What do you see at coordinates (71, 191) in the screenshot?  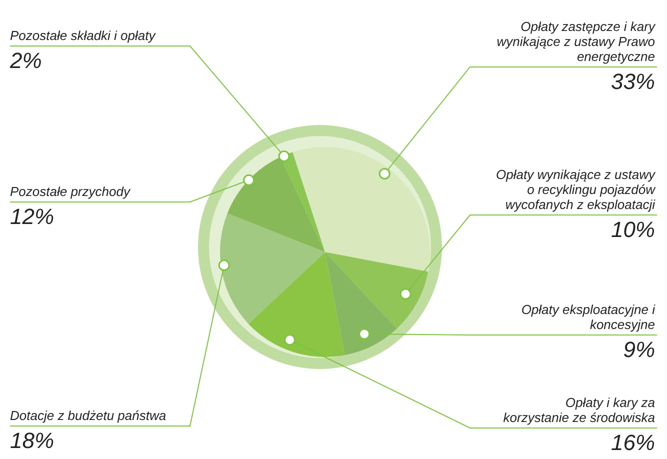 I see `slice-label: Pozostałe przychody` at bounding box center [71, 191].